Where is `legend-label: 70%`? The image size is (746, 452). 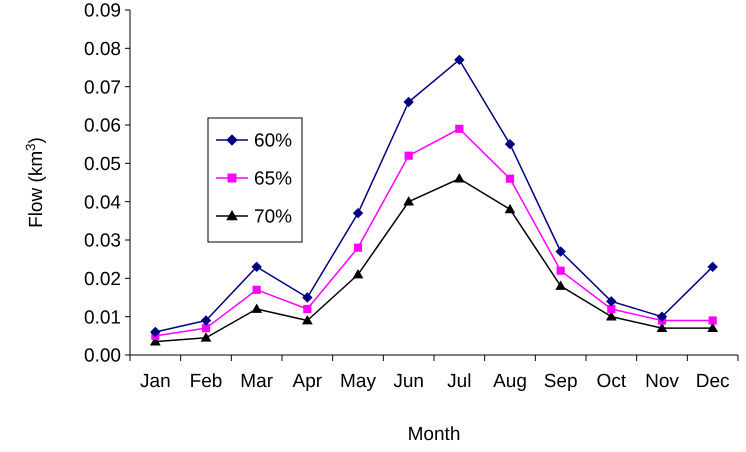
legend-label: 70% is located at coordinates (273, 217).